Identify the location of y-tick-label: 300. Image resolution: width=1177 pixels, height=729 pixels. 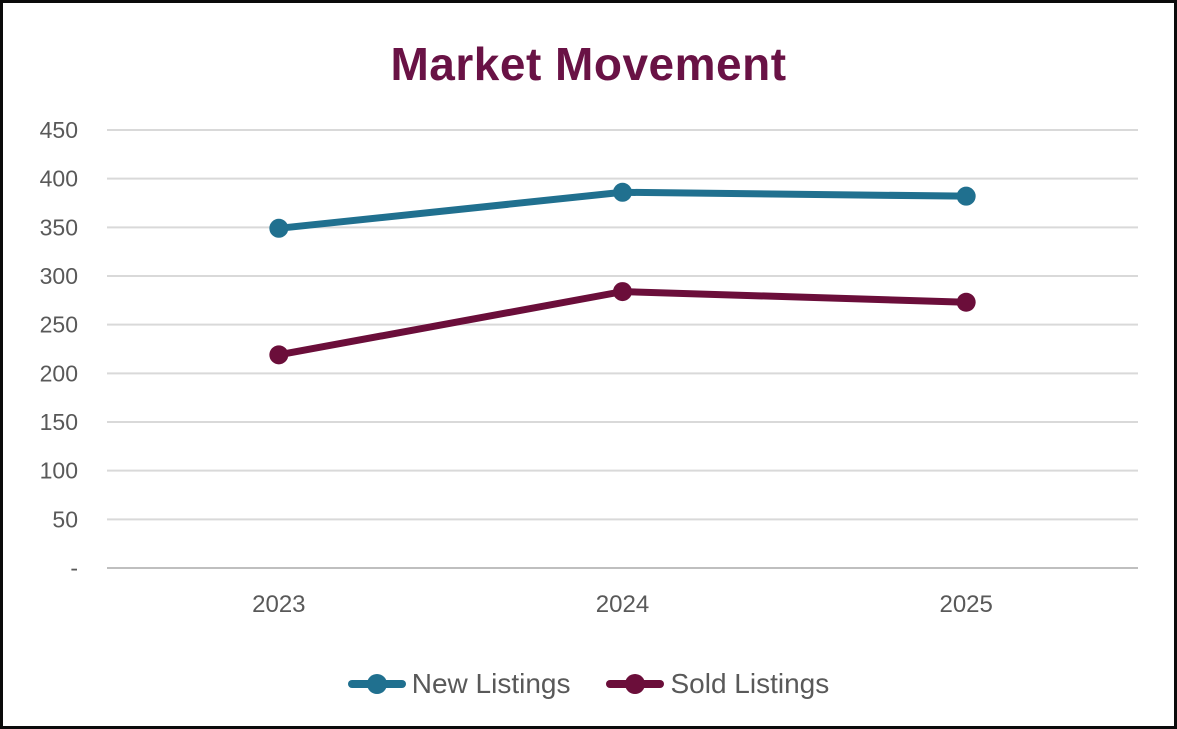
(59, 276).